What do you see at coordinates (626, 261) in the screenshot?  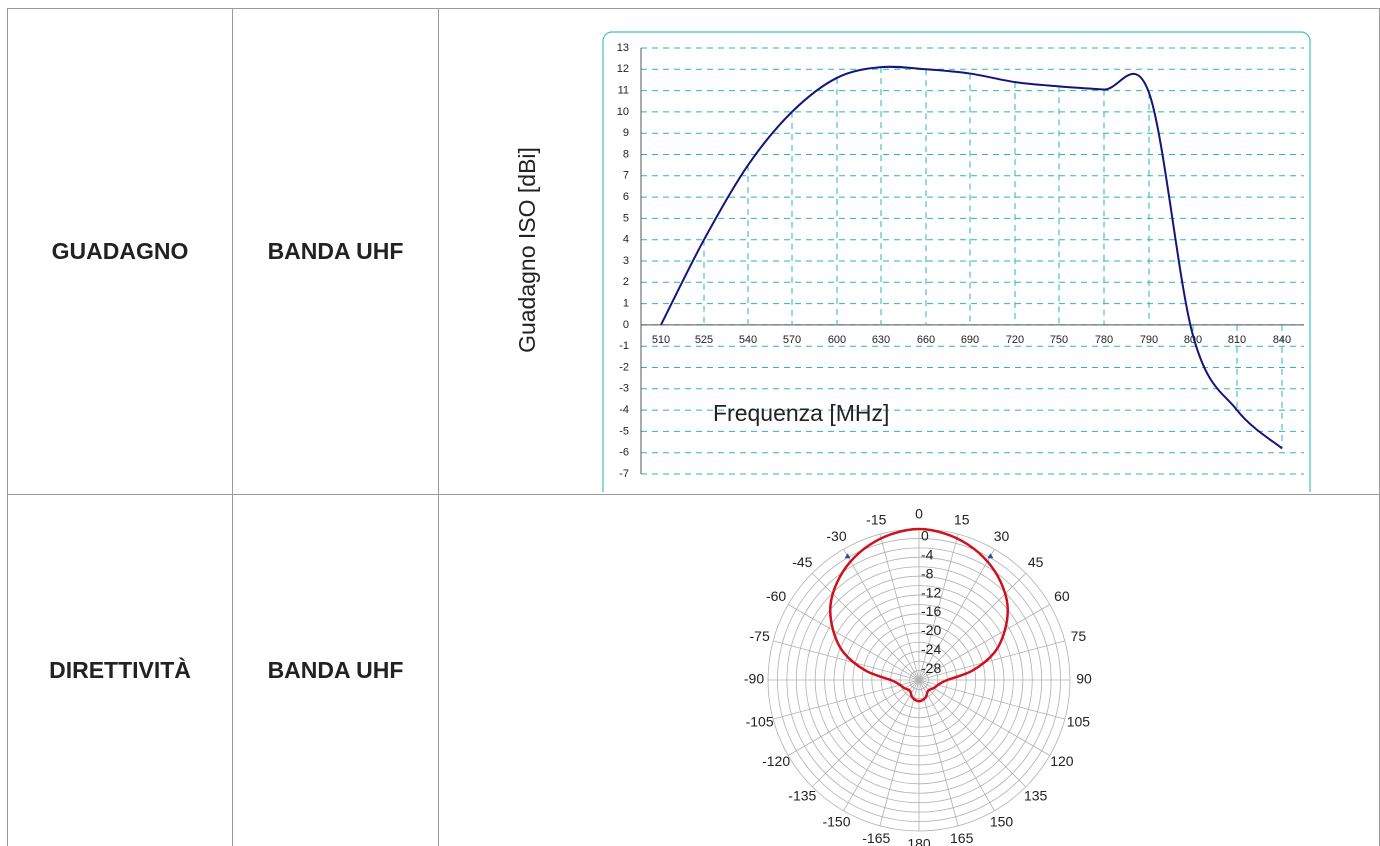 I see `gain-y-tick-label: 3` at bounding box center [626, 261].